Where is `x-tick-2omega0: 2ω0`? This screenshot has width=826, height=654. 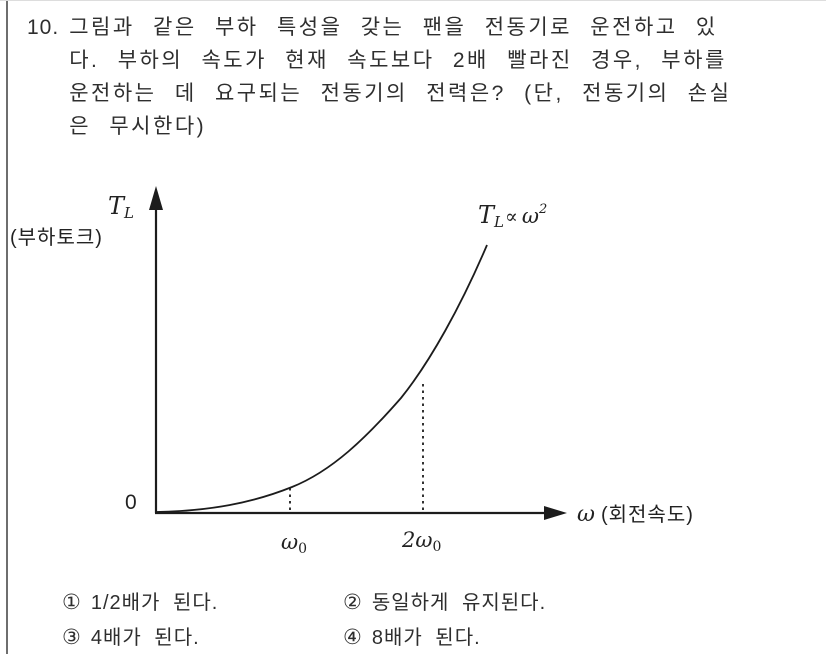 x-tick-2omega0: 2ω0 is located at coordinates (421, 541).